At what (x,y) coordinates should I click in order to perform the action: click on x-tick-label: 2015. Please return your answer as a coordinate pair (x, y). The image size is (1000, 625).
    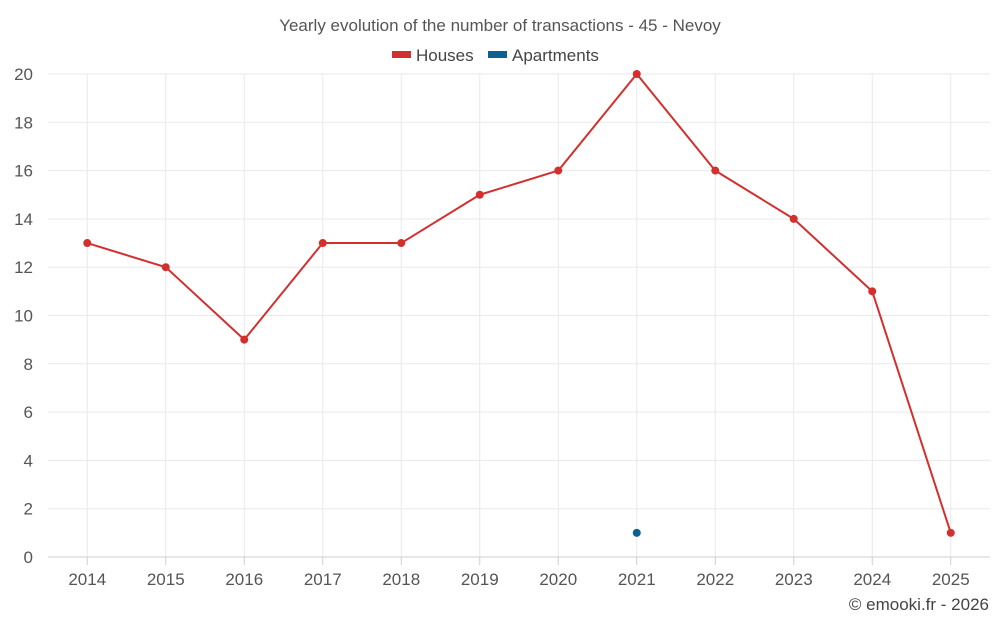
    Looking at the image, I should click on (166, 579).